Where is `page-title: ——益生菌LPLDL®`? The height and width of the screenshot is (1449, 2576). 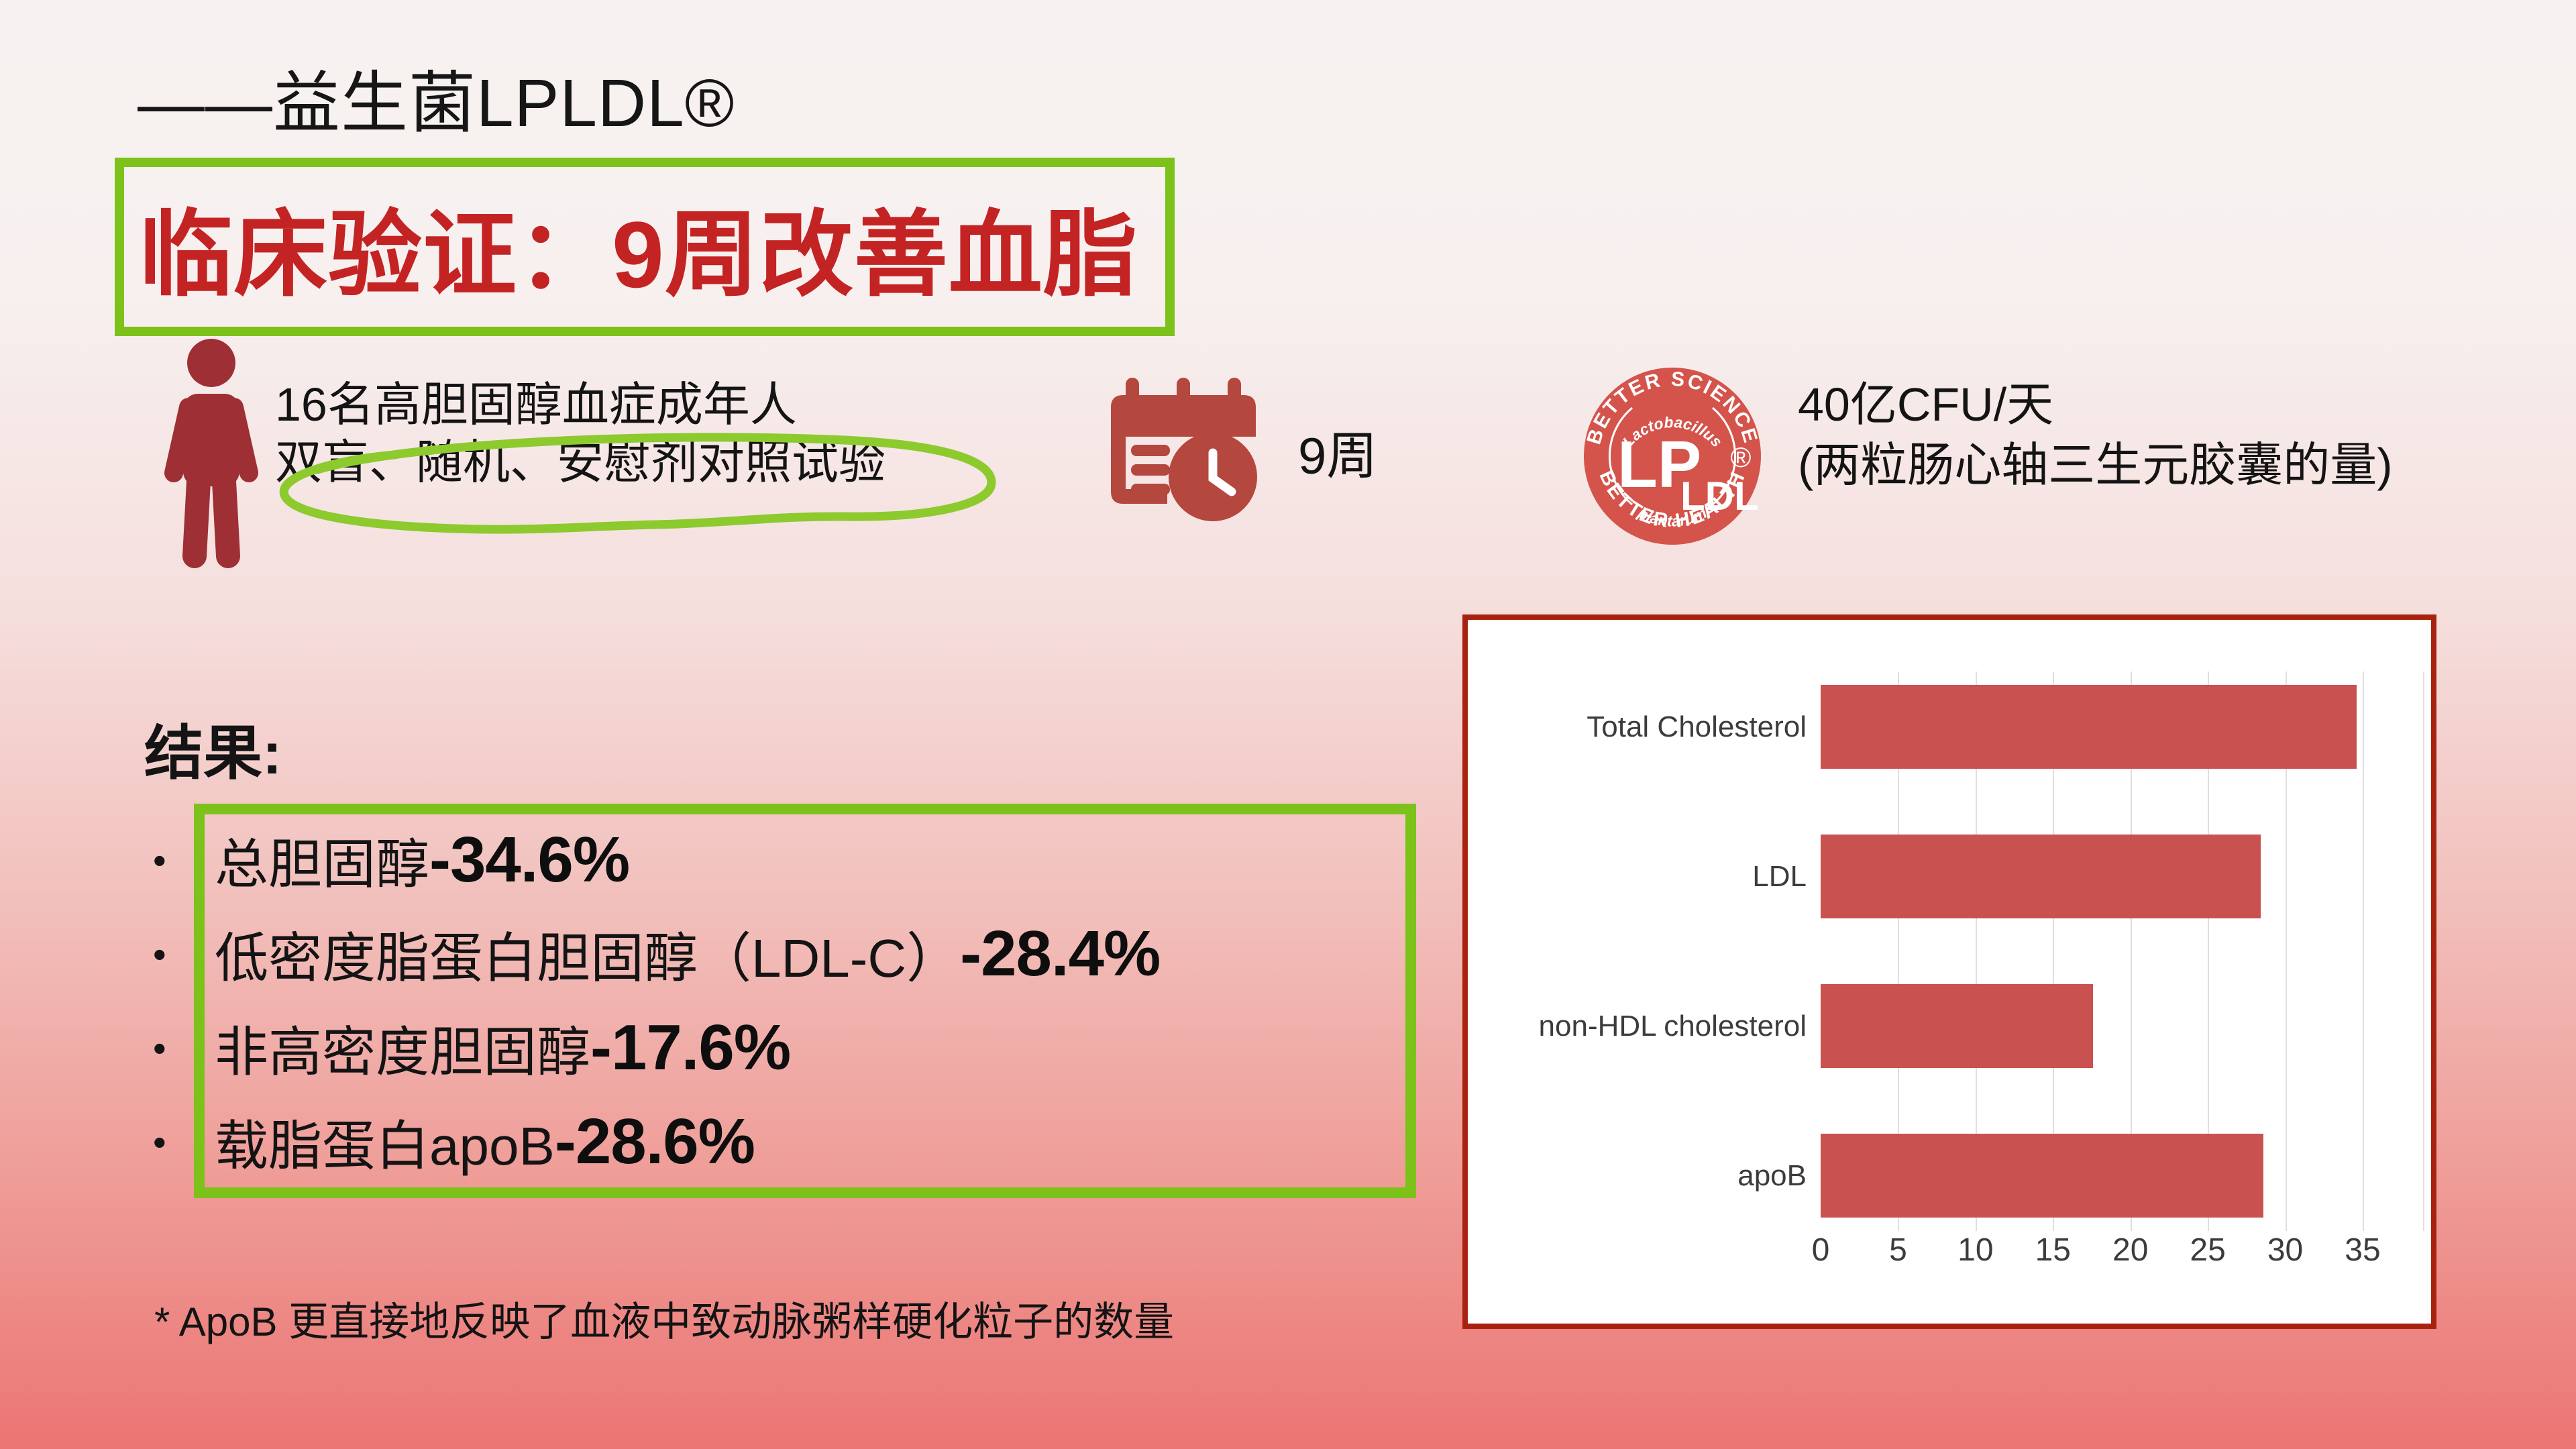
page-title: ——益生菌LPLDL® is located at coordinates (436, 103).